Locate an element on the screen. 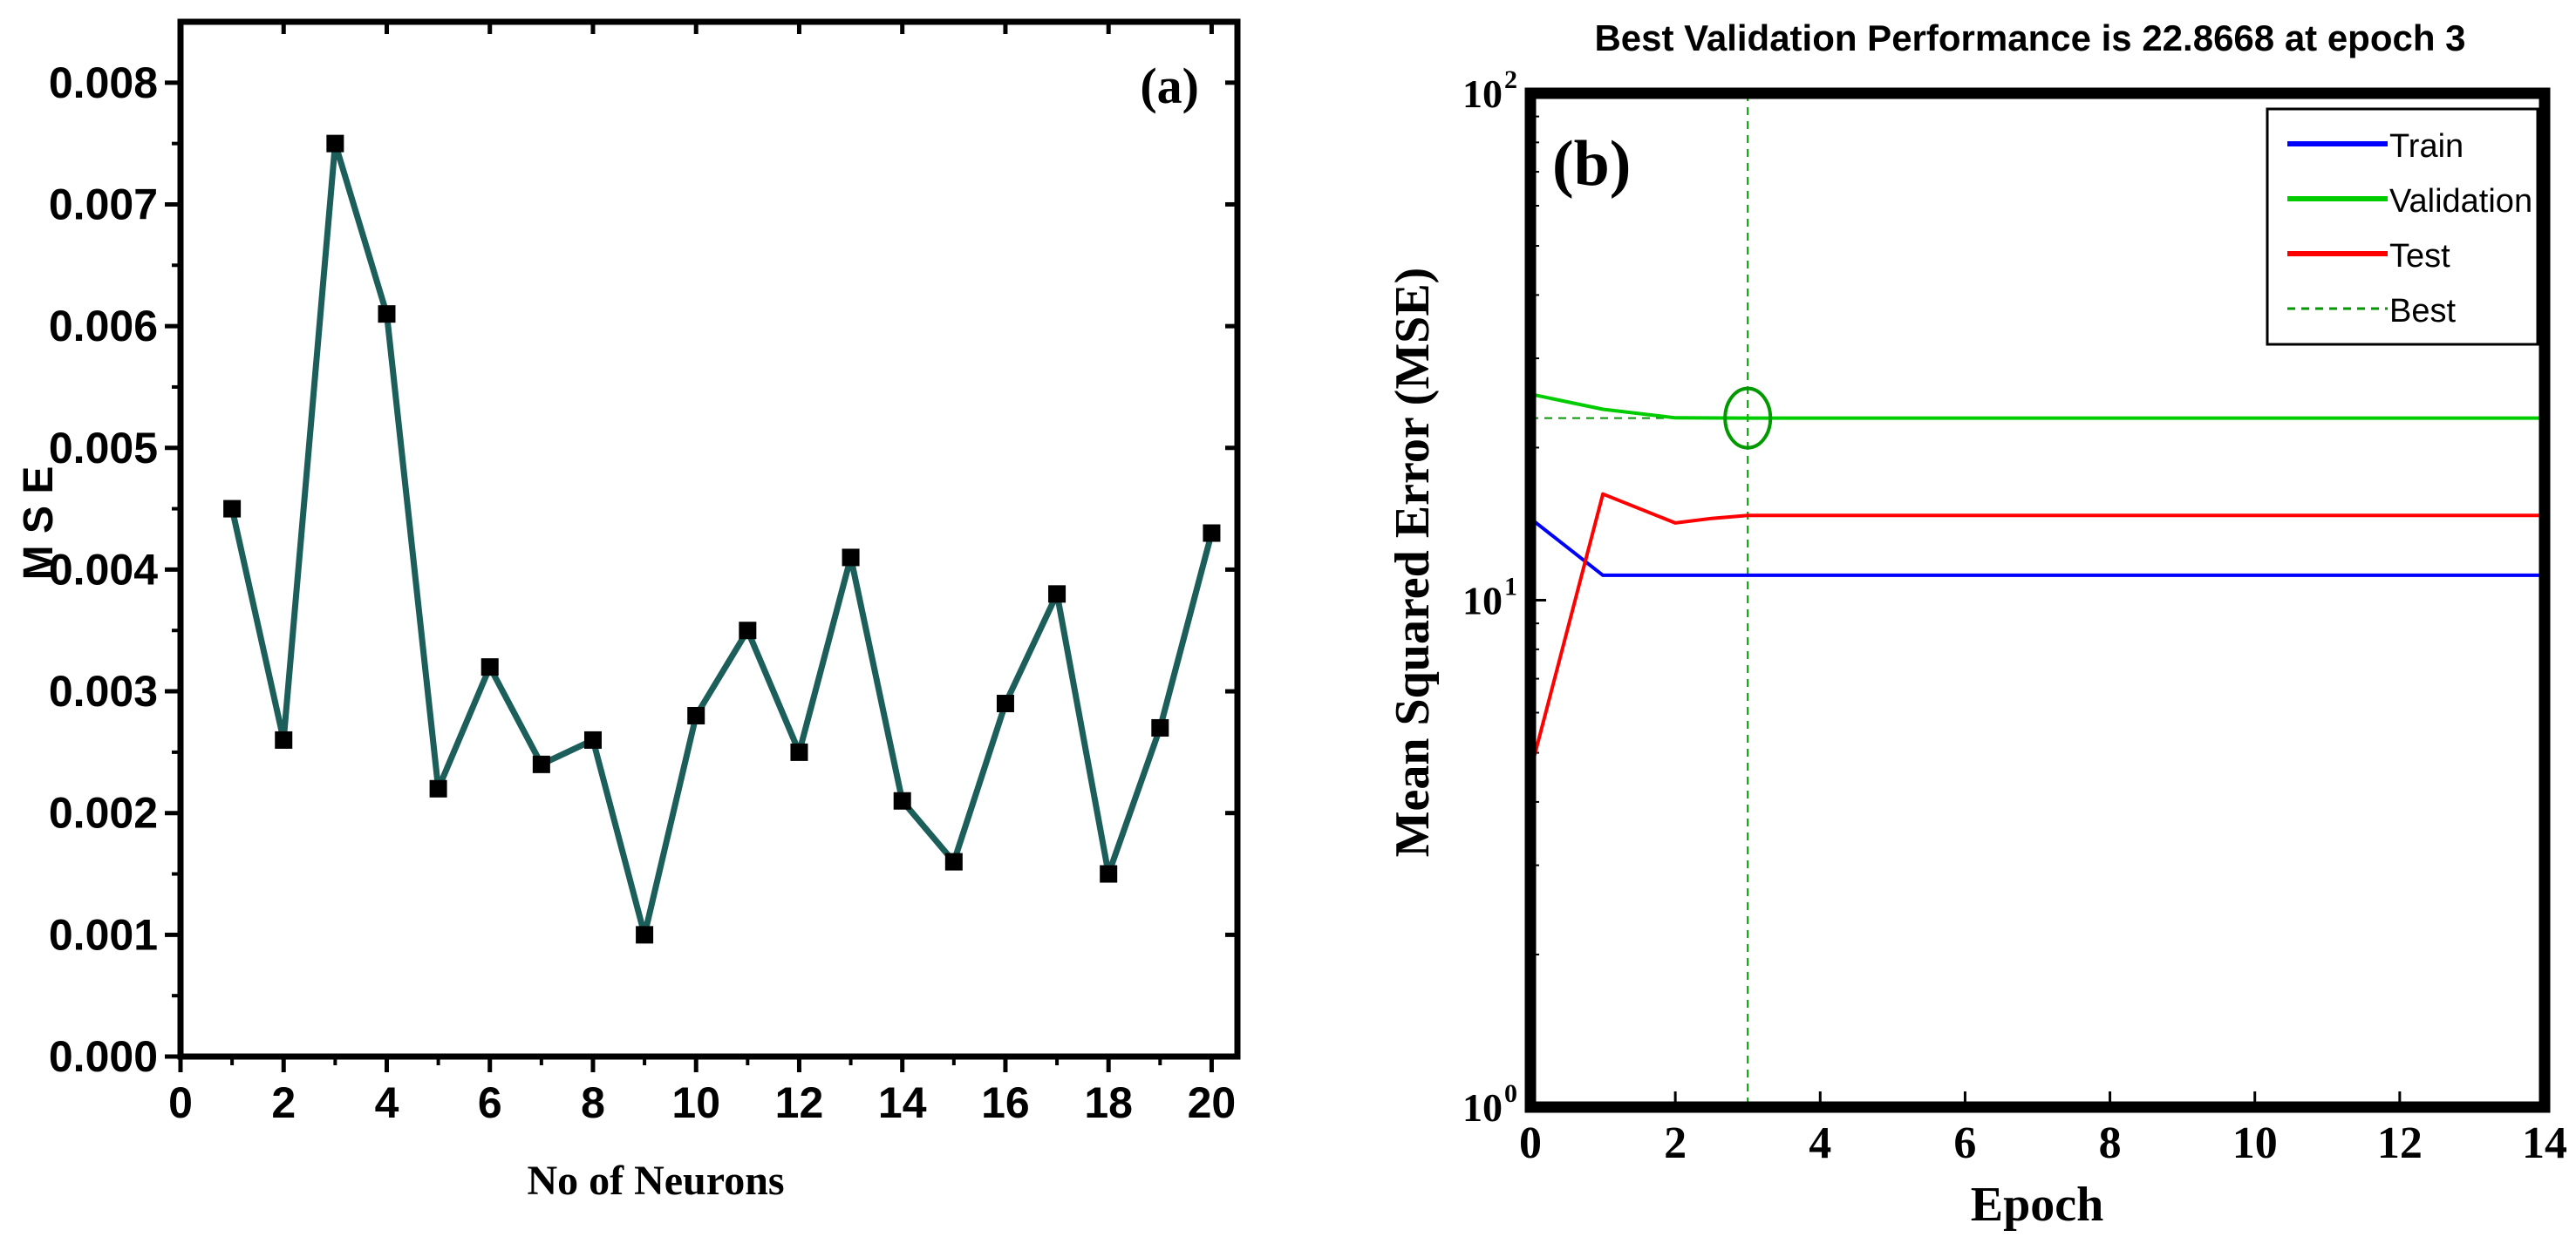 Image resolution: width=2576 pixels, height=1237 pixels. panel-a-y-tick-label: 0.001 is located at coordinates (104, 934).